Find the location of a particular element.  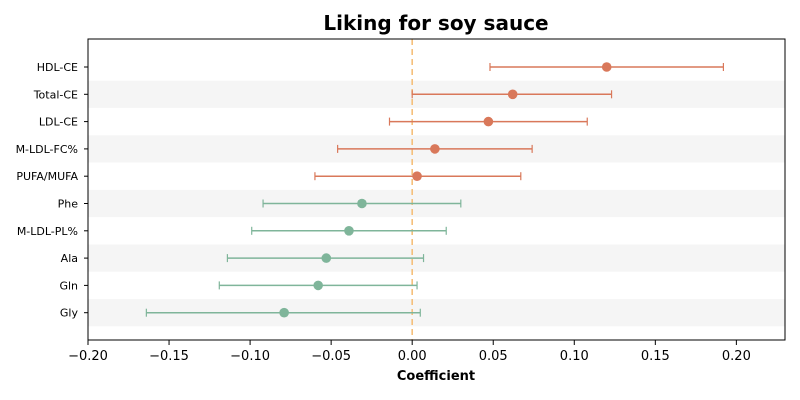

x-tick-label: −0.05 is located at coordinates (331, 356).